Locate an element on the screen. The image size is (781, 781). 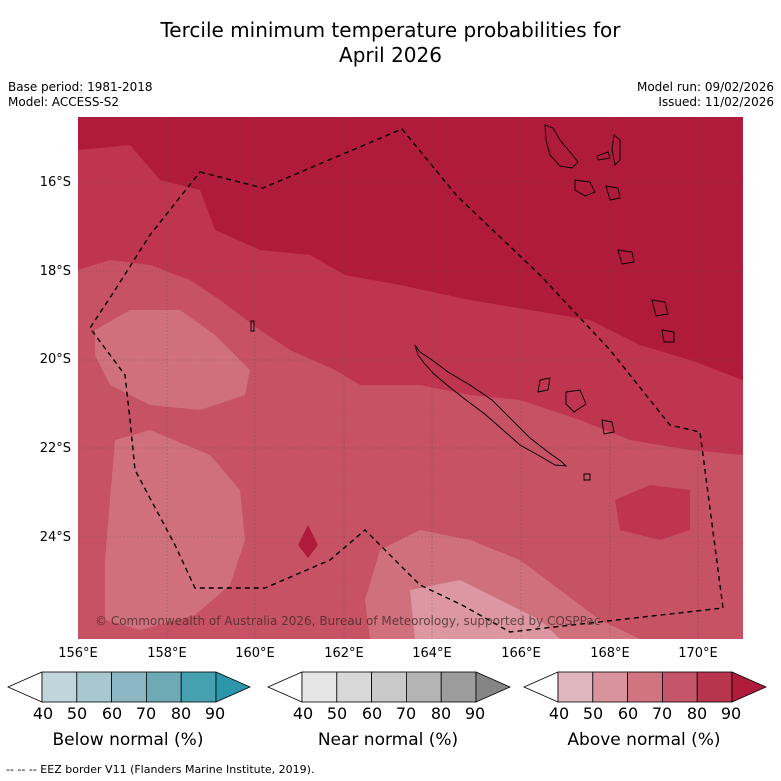
loyalty-mare is located at coordinates (608, 427).